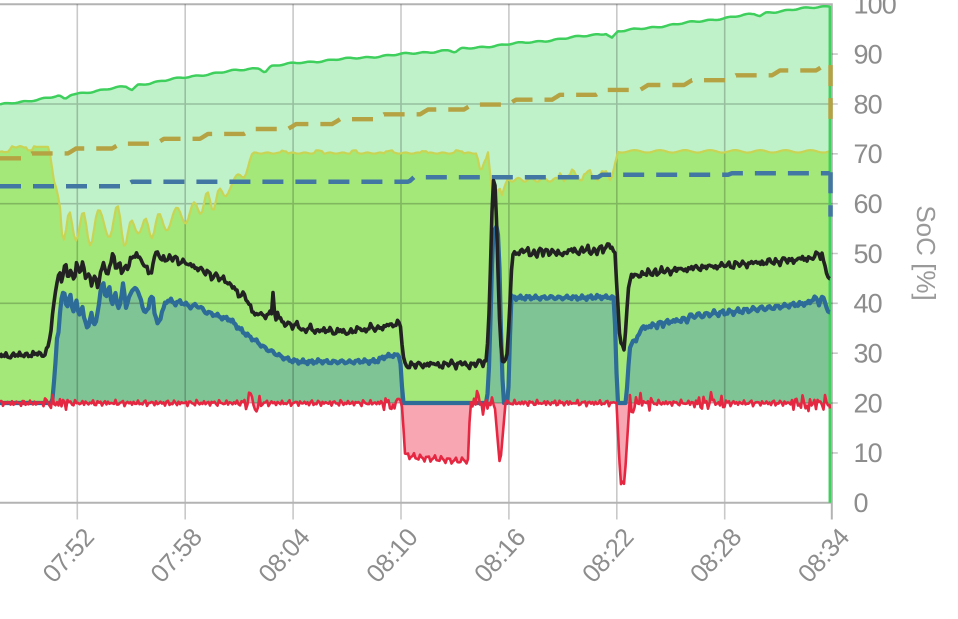 The image size is (958, 619). Describe the element at coordinates (926, 252) in the screenshot. I see `svg-text: SoC [%]` at that location.